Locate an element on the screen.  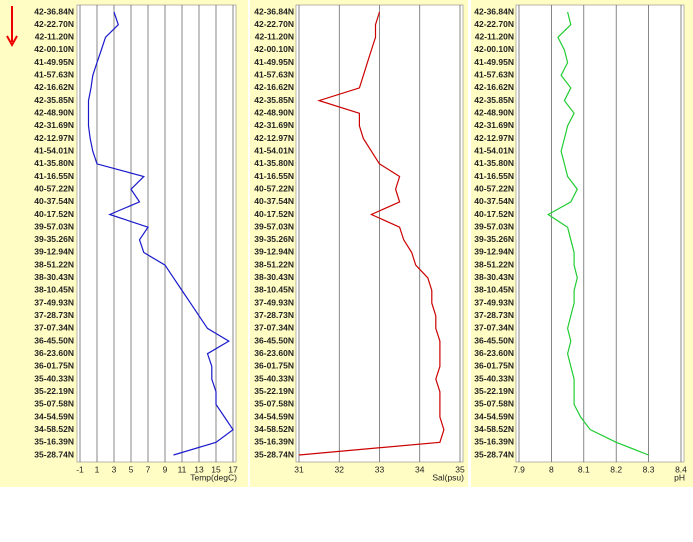
y-tick-label: 42-11.20N is located at coordinates (494, 37).